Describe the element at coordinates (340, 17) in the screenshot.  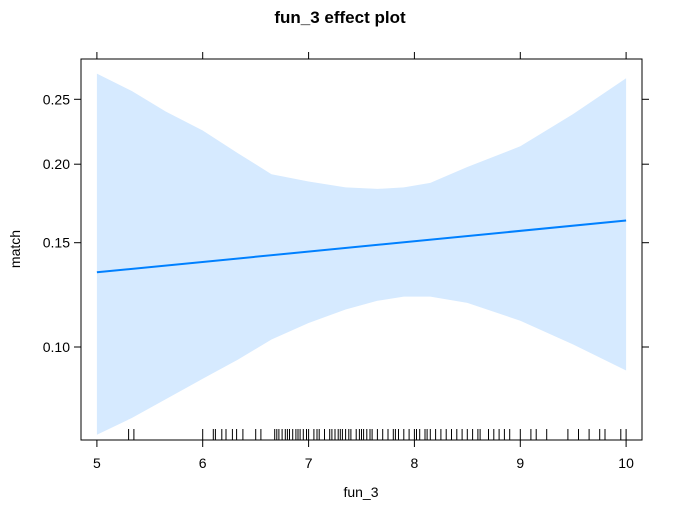
I see `chart-title: fun_3 effect plot` at that location.